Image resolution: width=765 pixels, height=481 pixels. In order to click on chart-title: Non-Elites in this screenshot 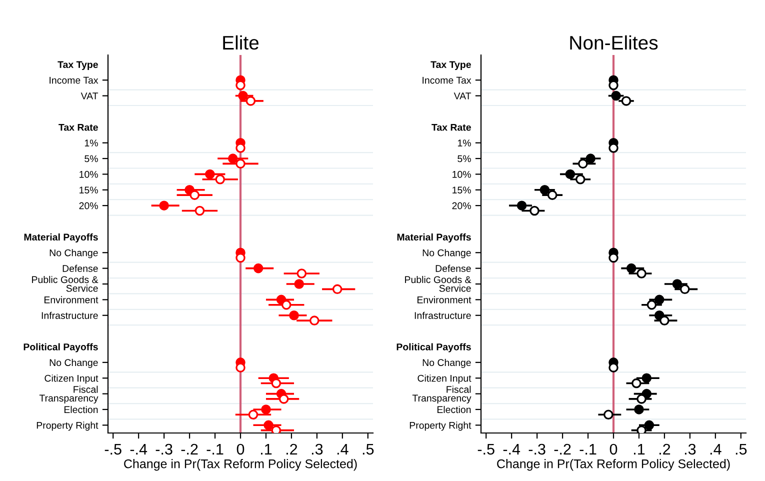, I will do `click(614, 42)`.